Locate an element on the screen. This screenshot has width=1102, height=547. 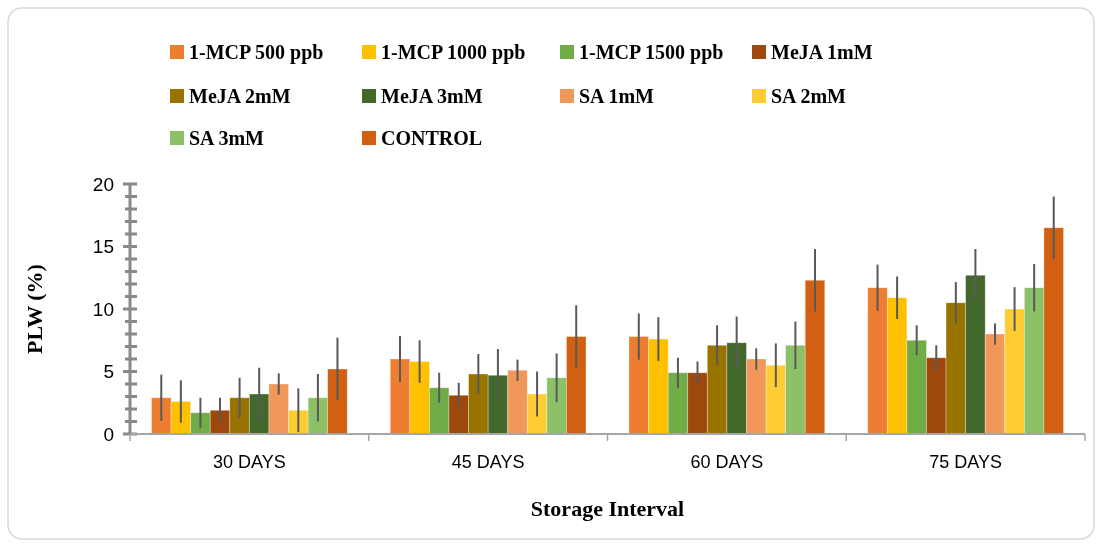
x-axis-title: Storage Interval is located at coordinates (607, 508).